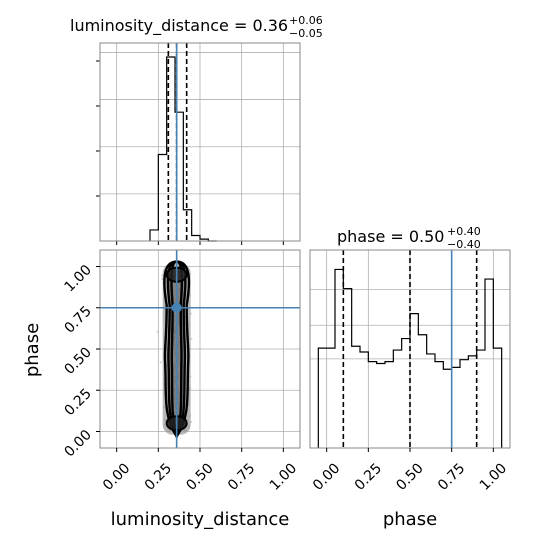  What do you see at coordinates (77, 402) in the screenshot?
I see `phase-ytick-label-1: 0.25` at bounding box center [77, 402].